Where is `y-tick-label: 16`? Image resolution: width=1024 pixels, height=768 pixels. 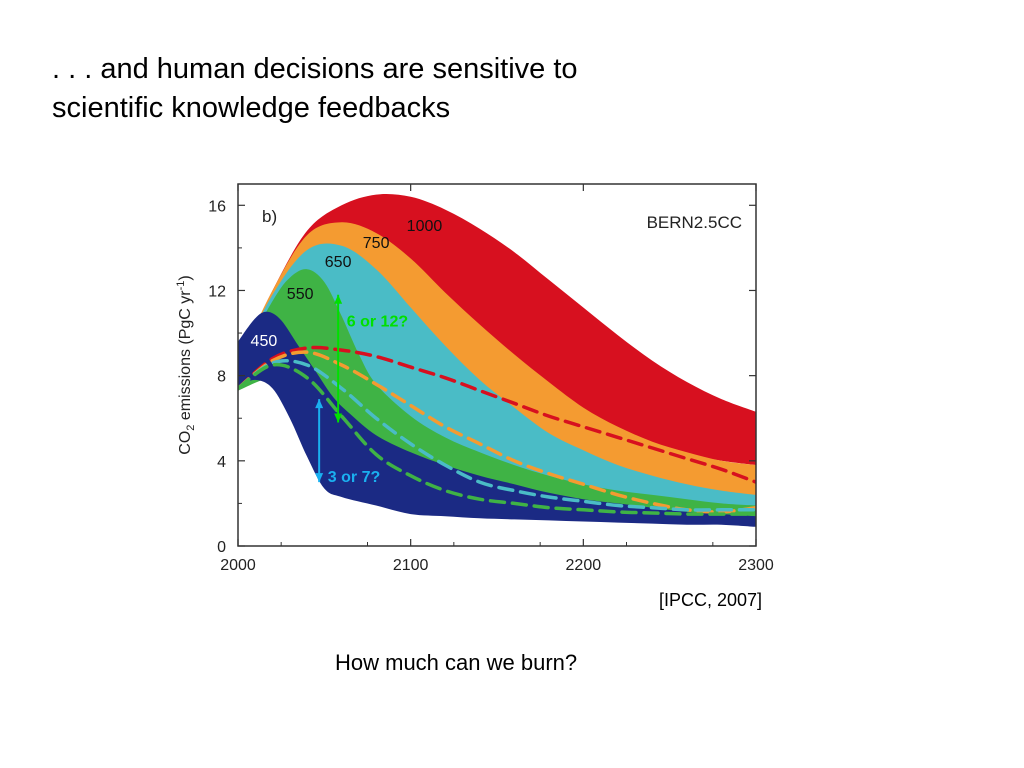 y-tick-label: 16 is located at coordinates (217, 206).